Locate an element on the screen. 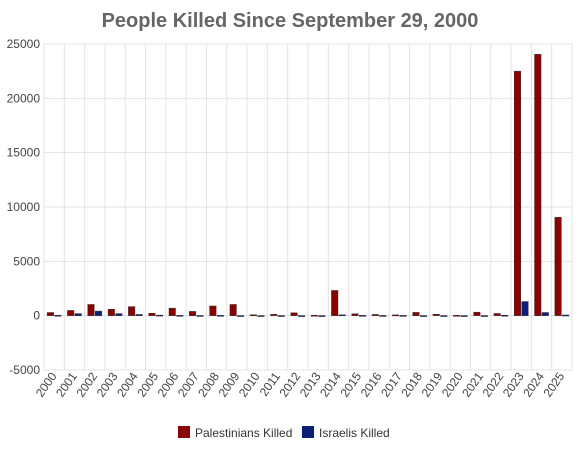  bar-israelis-2020 is located at coordinates (464, 316).